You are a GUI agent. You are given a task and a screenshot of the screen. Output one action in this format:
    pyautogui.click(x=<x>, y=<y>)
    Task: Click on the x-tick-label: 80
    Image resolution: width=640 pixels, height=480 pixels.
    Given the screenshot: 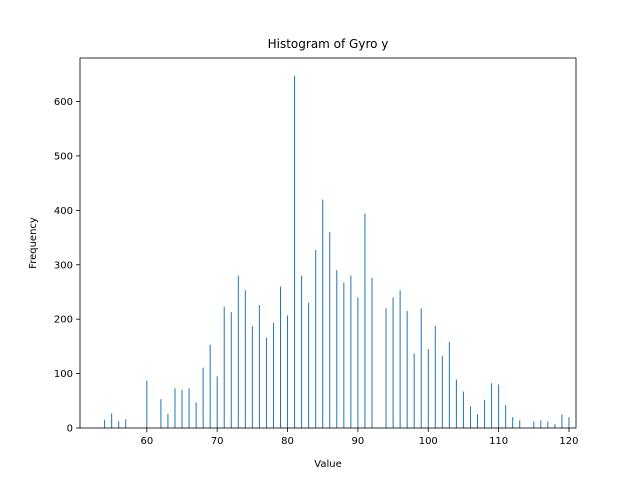 What is the action you would take?
    pyautogui.click(x=287, y=441)
    